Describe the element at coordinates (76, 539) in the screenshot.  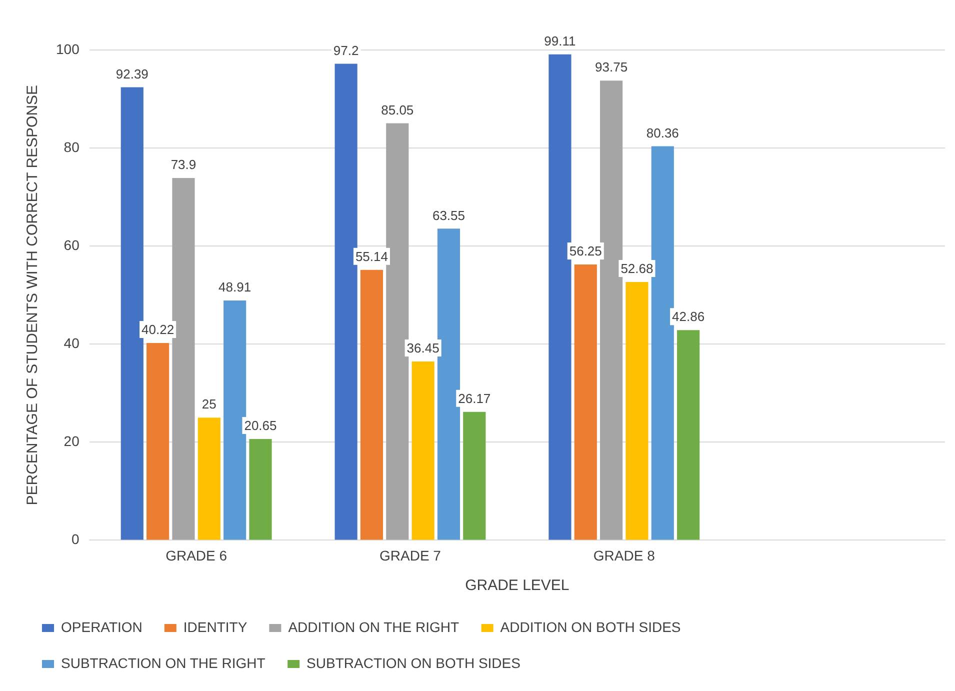
I see `y-tick-label: 0` at that location.